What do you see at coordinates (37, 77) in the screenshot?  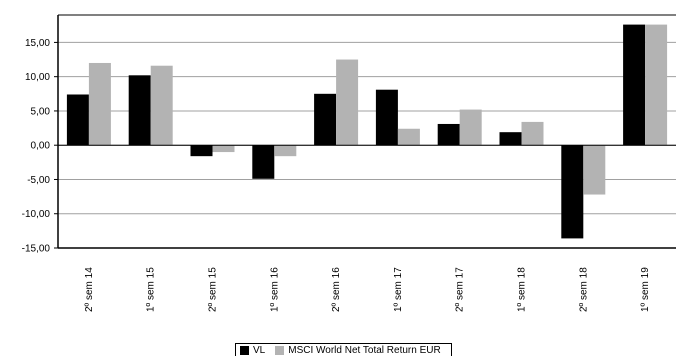 I see `y-tick-label: 10,00` at bounding box center [37, 77].